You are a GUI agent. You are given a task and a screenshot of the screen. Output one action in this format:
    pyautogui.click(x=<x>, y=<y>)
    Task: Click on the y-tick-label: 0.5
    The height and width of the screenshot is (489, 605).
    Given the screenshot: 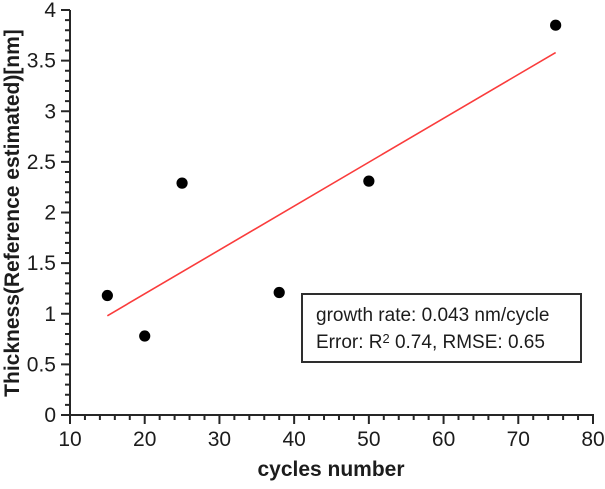 What is the action you would take?
    pyautogui.click(x=41, y=364)
    